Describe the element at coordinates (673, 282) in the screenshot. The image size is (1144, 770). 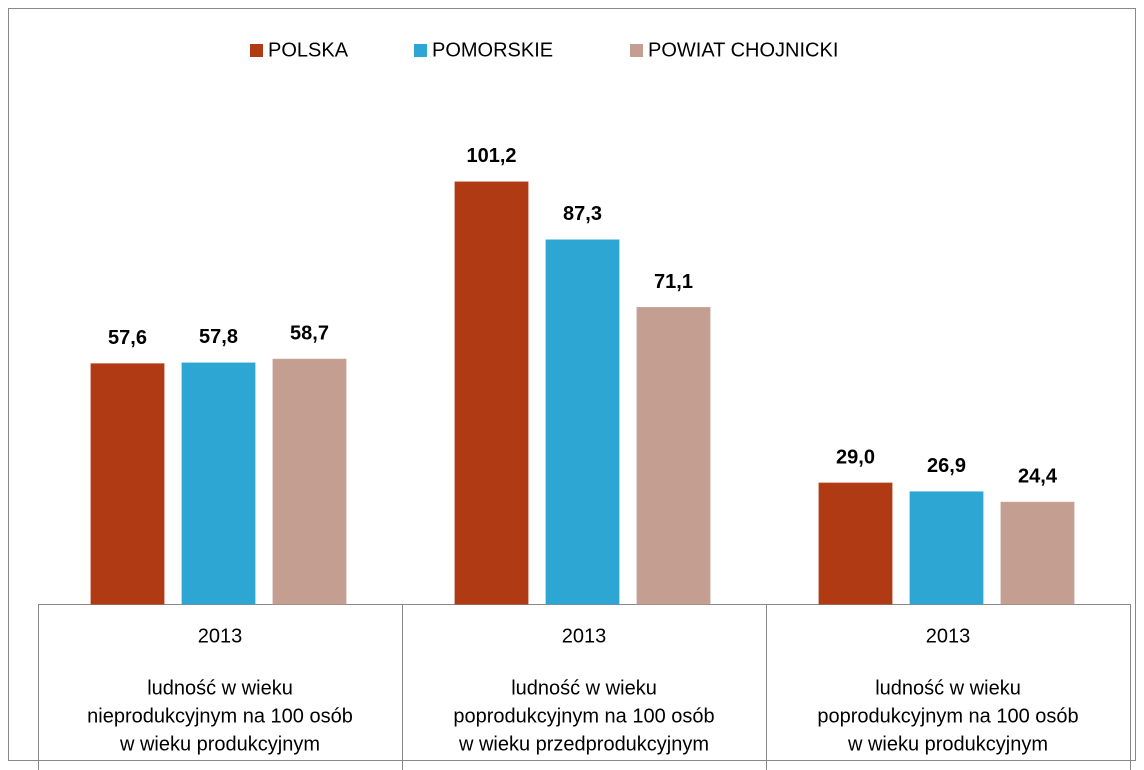
I see `data-label: 71,1` at that location.